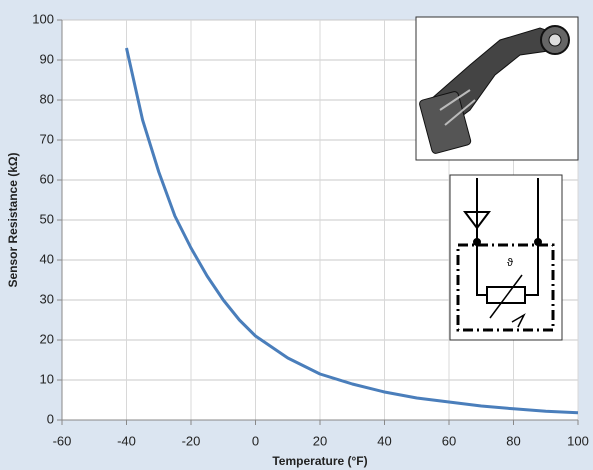 The height and width of the screenshot is (470, 593). Describe the element at coordinates (47, 218) in the screenshot. I see `y-tick-label: 50` at that location.